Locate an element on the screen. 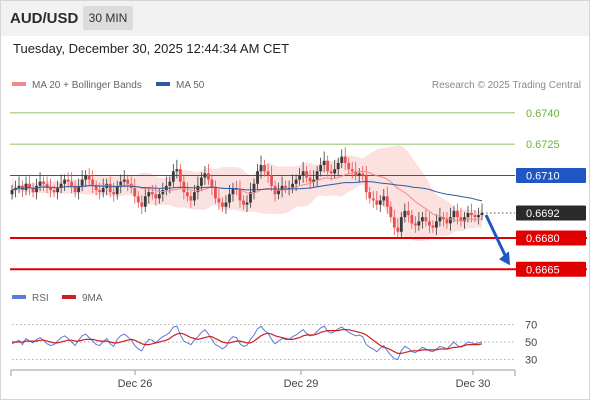 The image size is (590, 400). forecast-arrow-head is located at coordinates (504, 258).